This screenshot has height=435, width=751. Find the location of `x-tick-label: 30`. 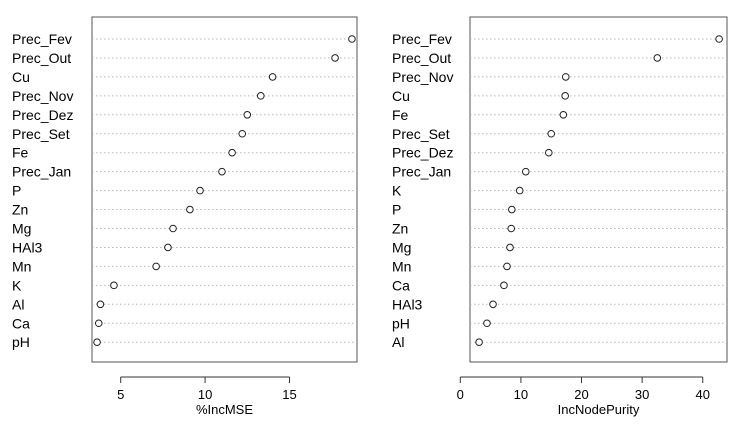

x-tick-label: 30 is located at coordinates (642, 394).